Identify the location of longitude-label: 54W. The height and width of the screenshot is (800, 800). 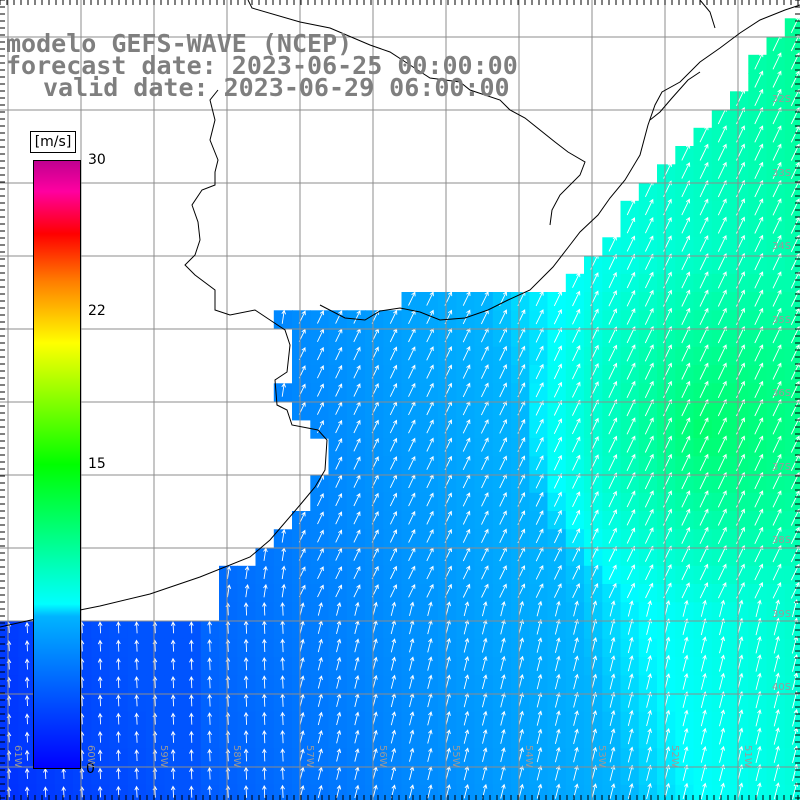
(528, 756).